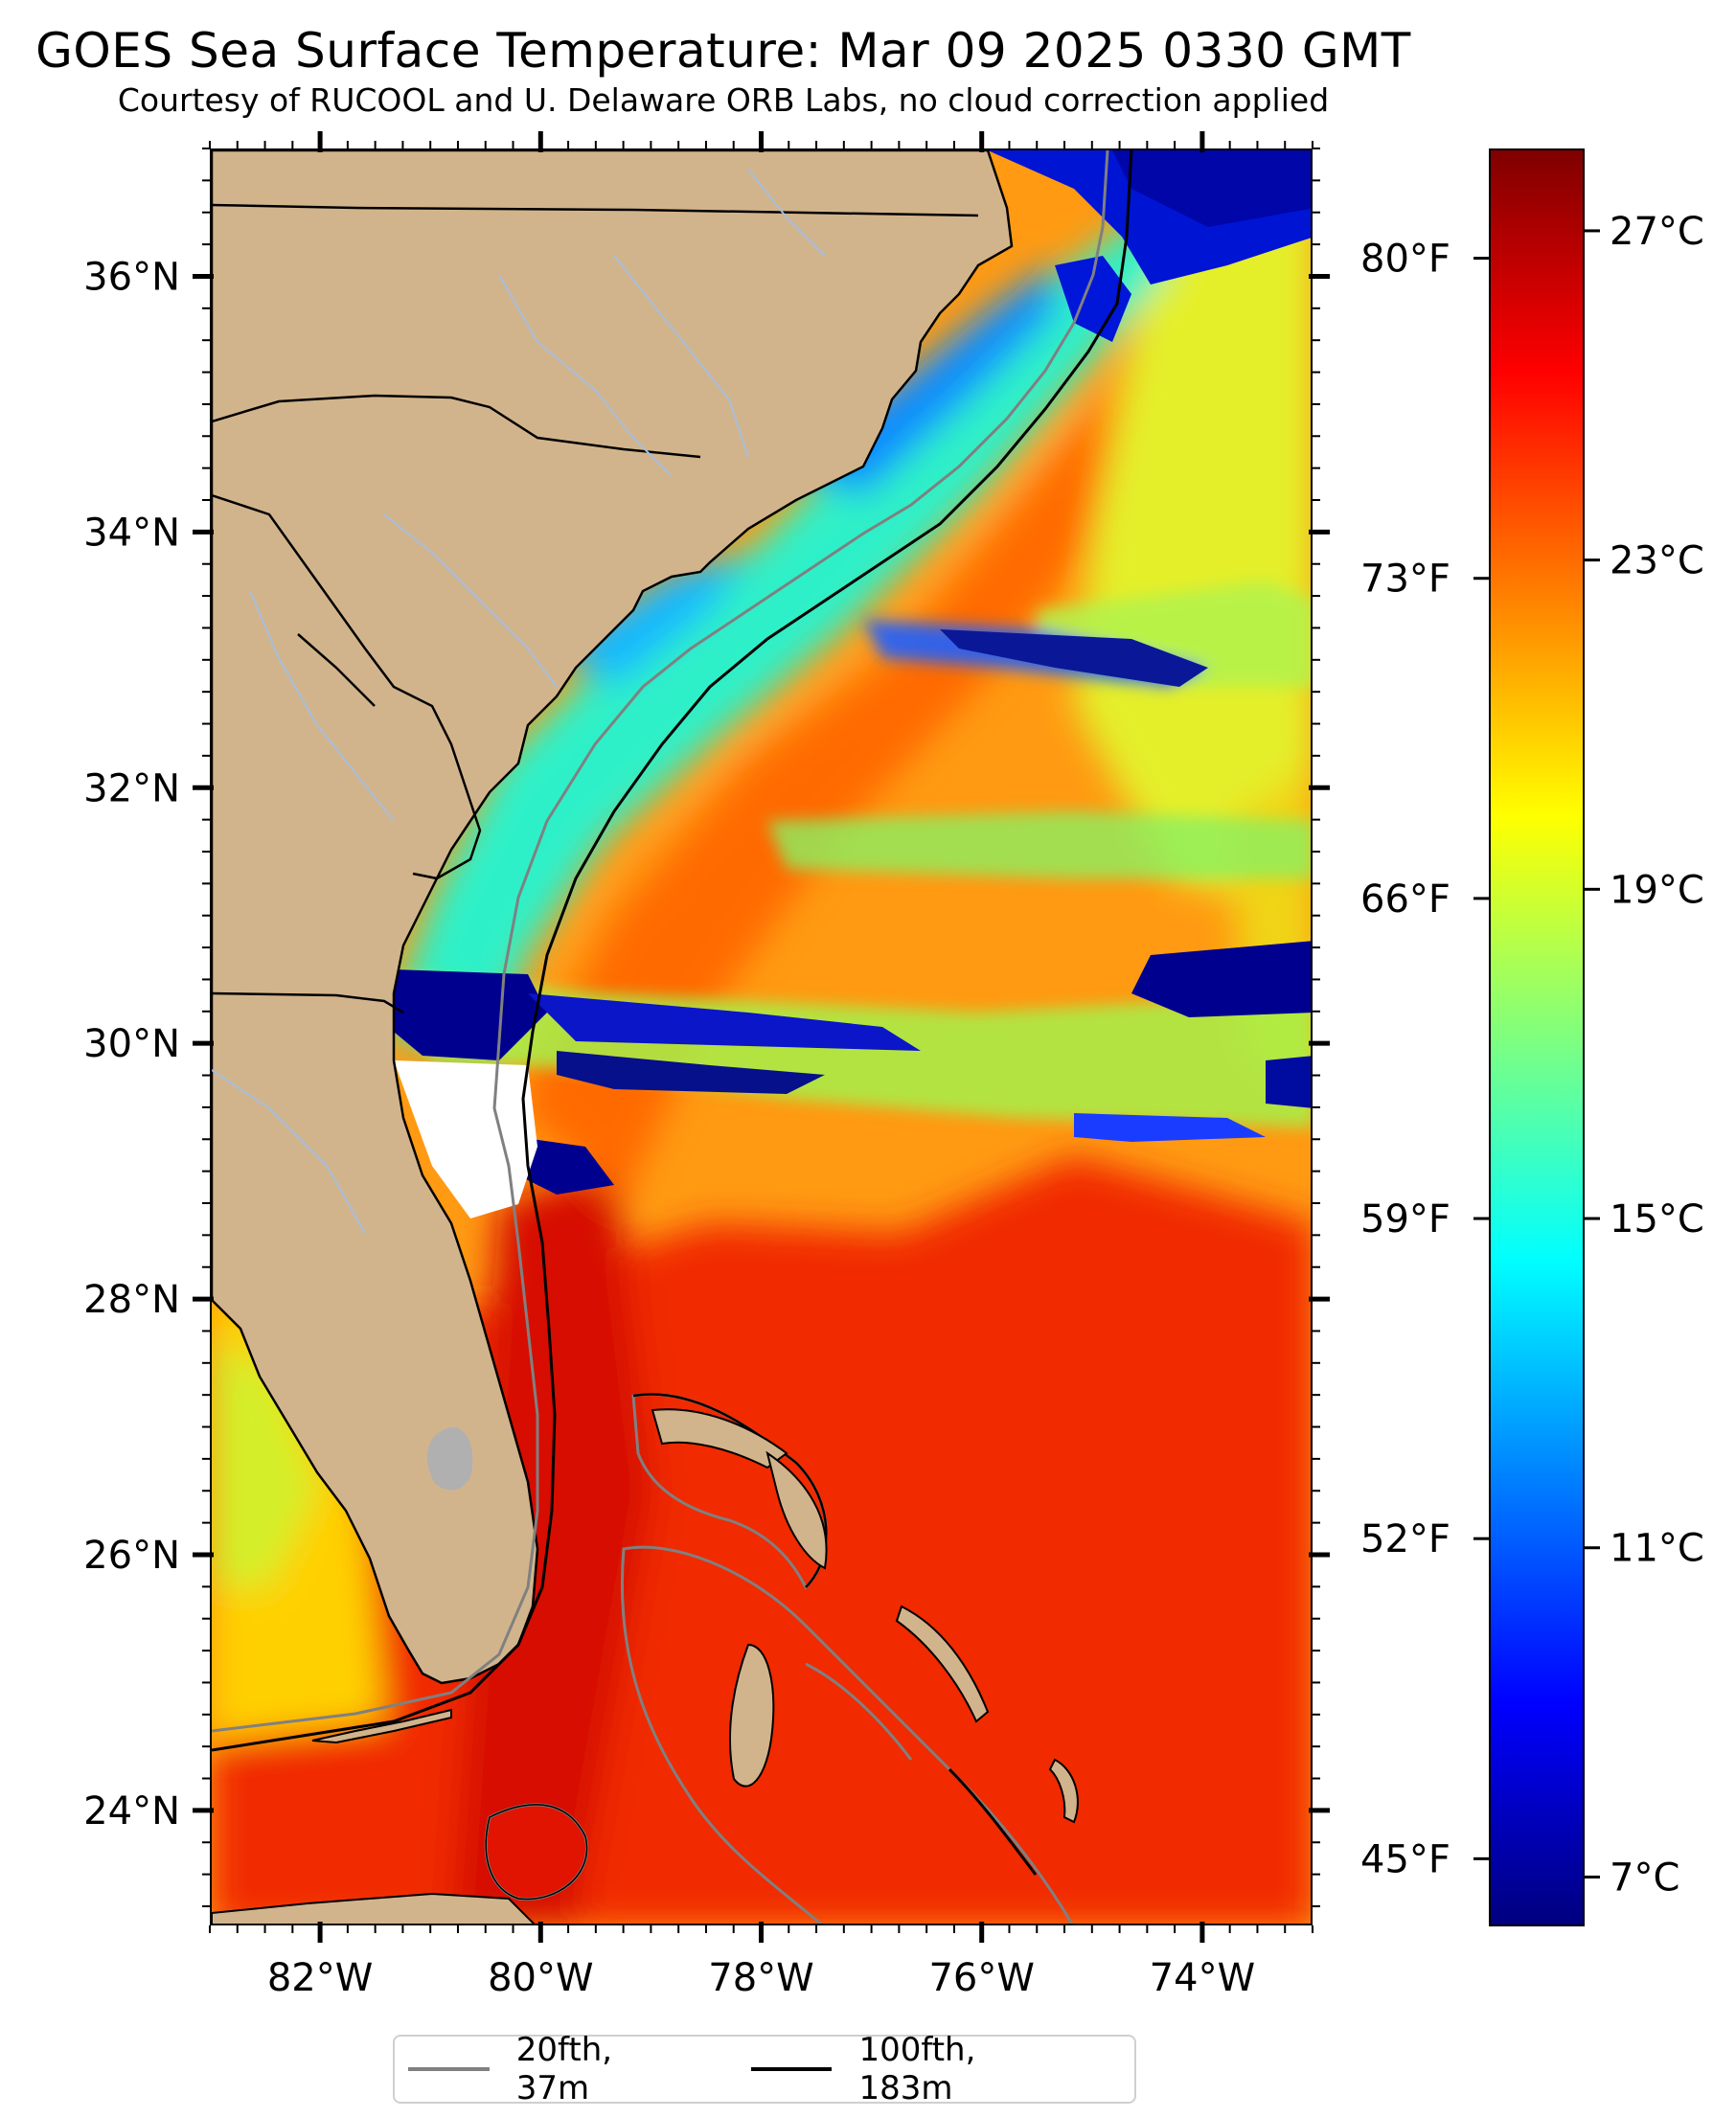  I want to click on land-cuba, so click(374, 1908).